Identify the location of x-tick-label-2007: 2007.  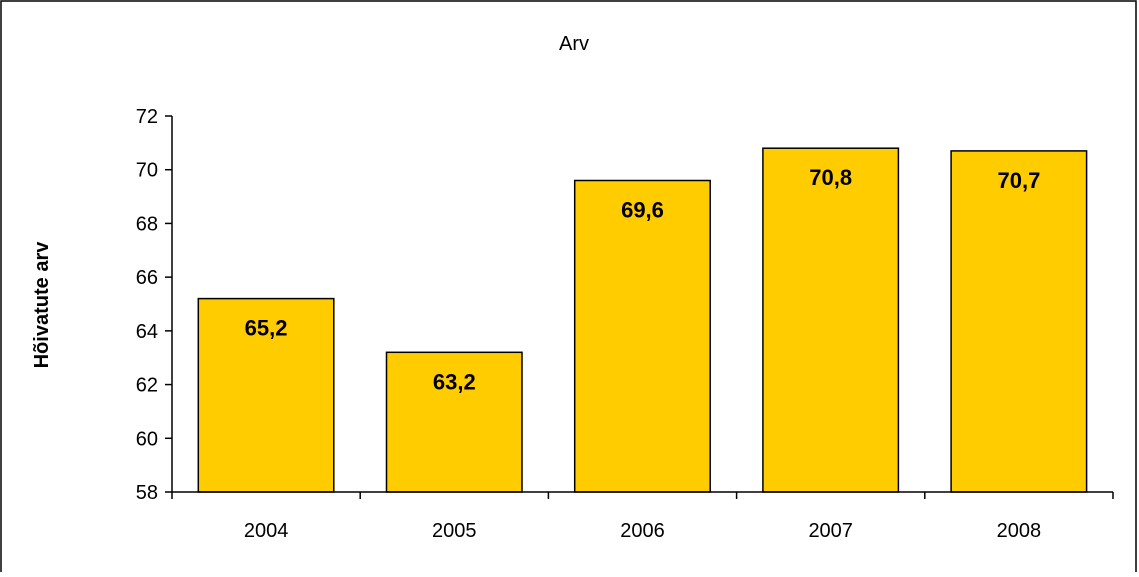
(830, 531).